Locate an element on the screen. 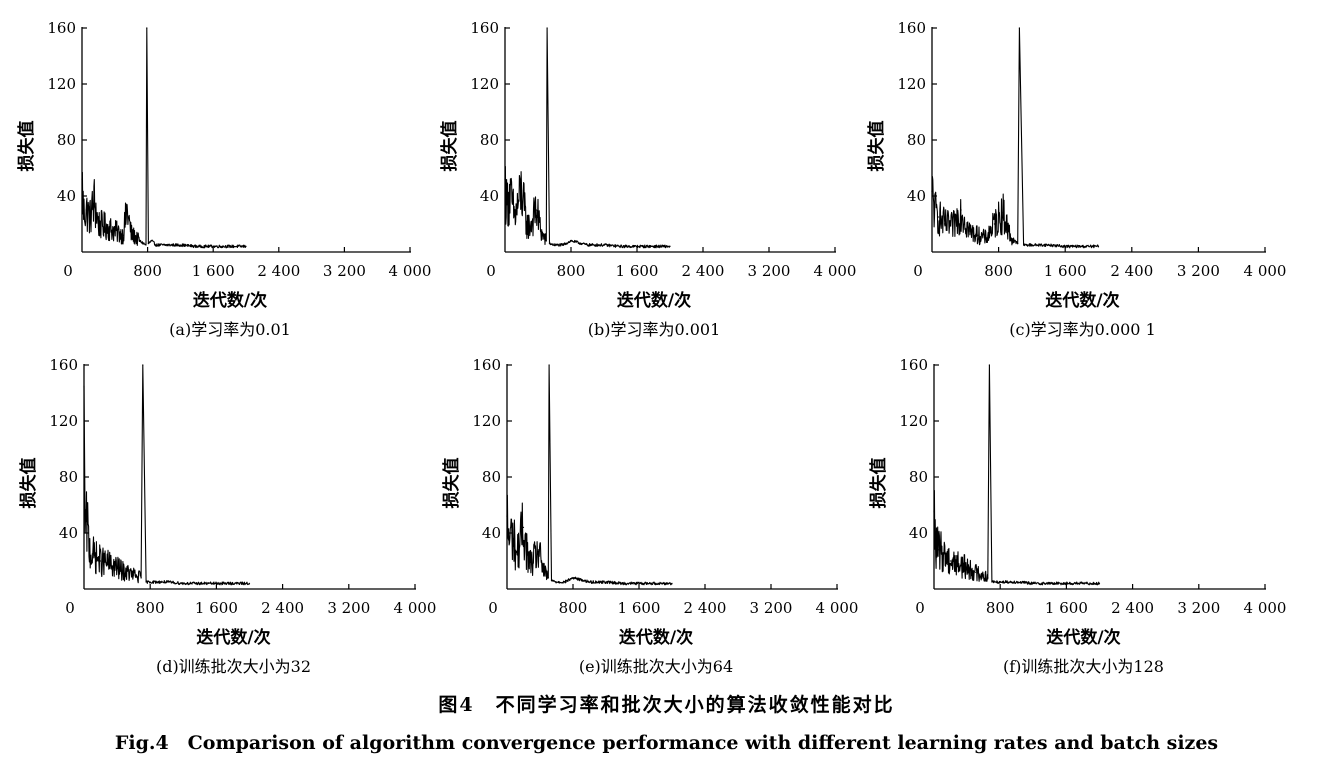 Image resolution: width=1333 pixels, height=770 pixels. x-axis-label-c: 迭代数/次 is located at coordinates (1082, 300).